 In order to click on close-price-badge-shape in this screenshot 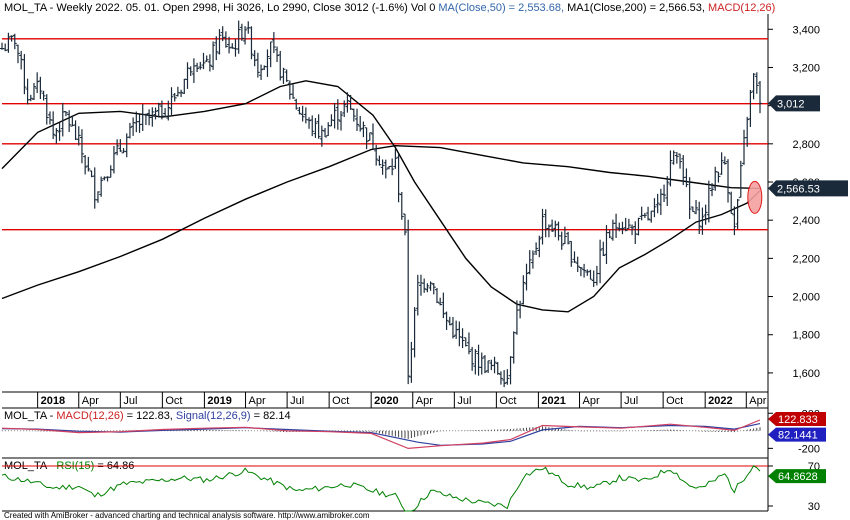, I will do `click(794, 103)`.